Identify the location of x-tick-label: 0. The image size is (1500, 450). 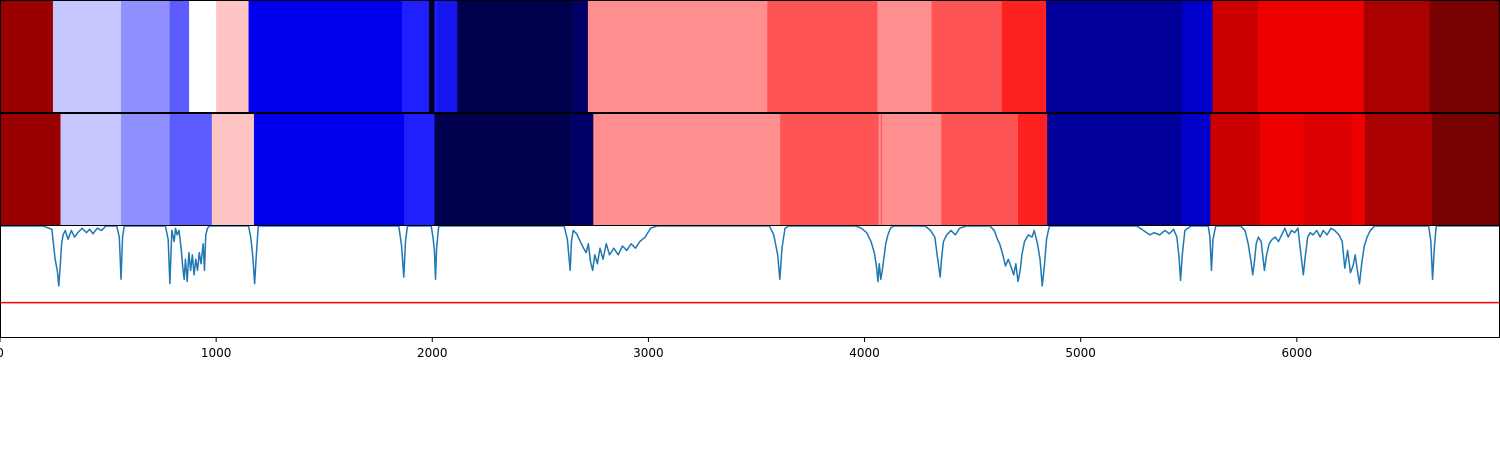
(2, 353).